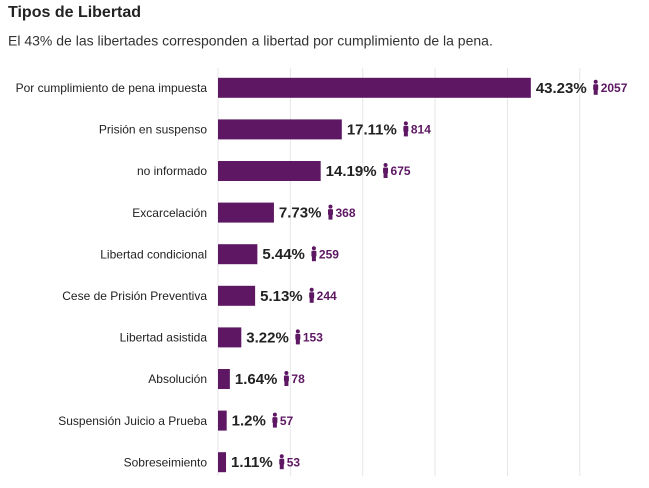 This screenshot has width=649, height=488. I want to click on category-label: Cese de Prisión Preventiva, so click(134, 296).